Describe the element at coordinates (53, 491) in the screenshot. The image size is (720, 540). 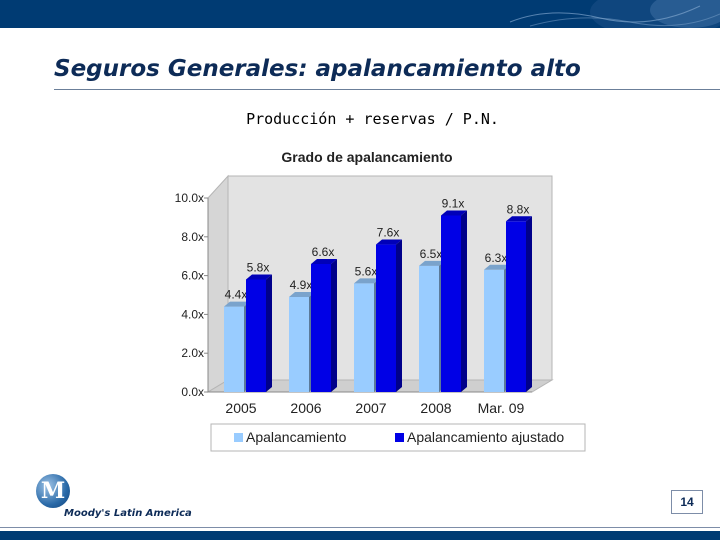
I see `moodys-logo-icon: M` at that location.